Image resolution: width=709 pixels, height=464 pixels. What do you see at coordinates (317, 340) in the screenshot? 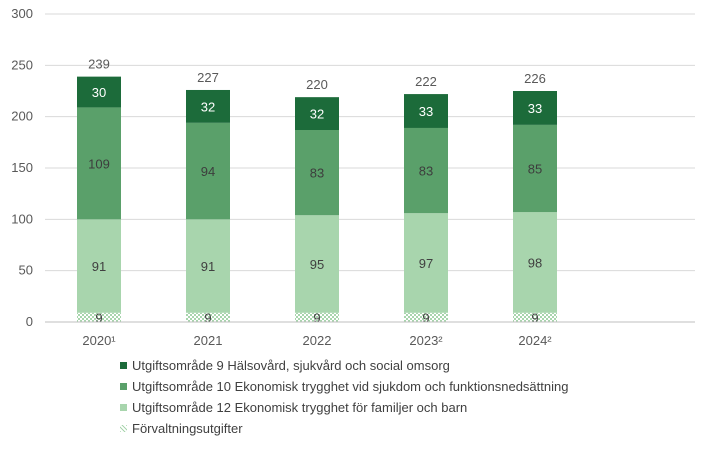
I see `x-tick-label: 2022` at bounding box center [317, 340].